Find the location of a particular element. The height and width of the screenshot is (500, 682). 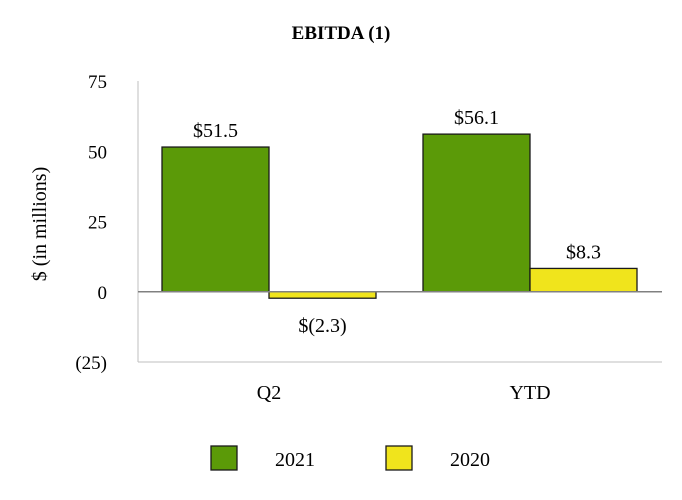

data-label: $56.1 is located at coordinates (476, 118).